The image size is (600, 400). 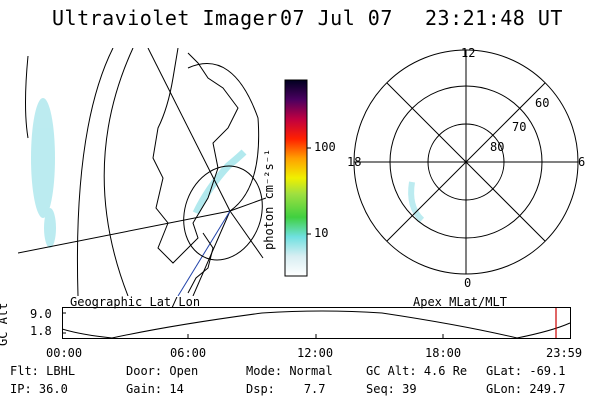 What do you see at coordinates (354, 162) in the screenshot?
I see `mlt-label-18: 18` at bounding box center [354, 162].